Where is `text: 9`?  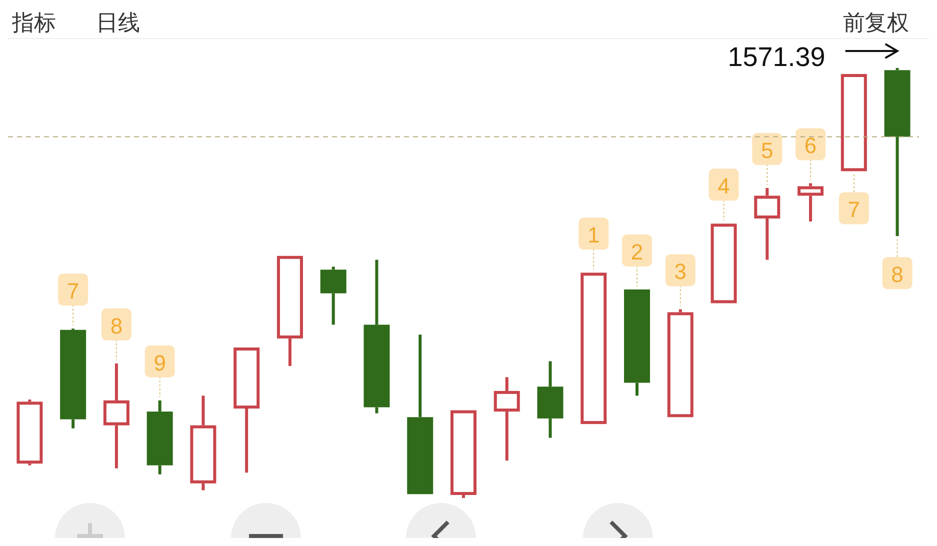 text: 9 is located at coordinates (160, 363).